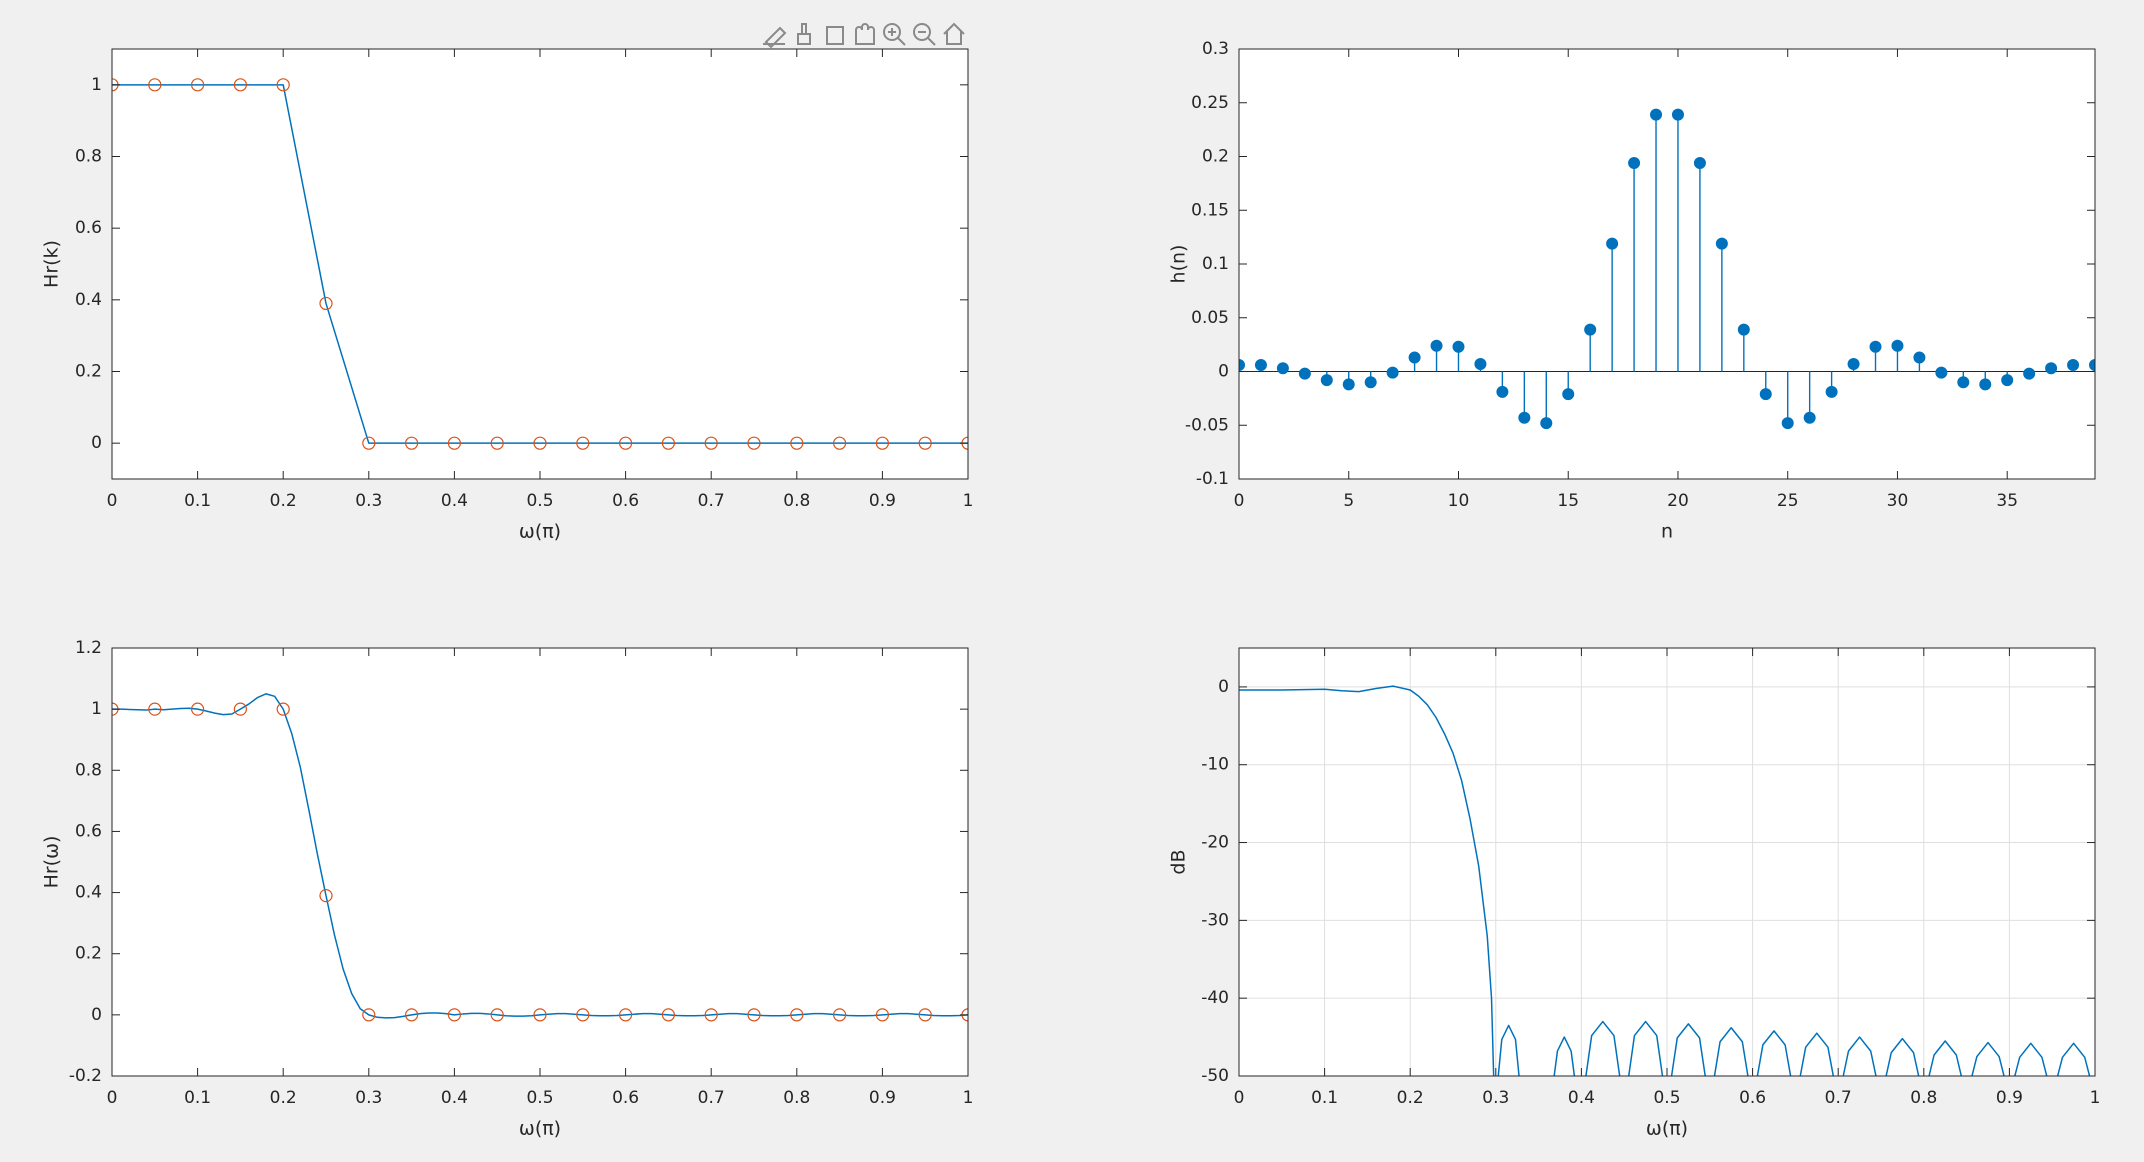 Image resolution: width=2144 pixels, height=1162 pixels. I want to click on toolbar-brush, so click(775, 37).